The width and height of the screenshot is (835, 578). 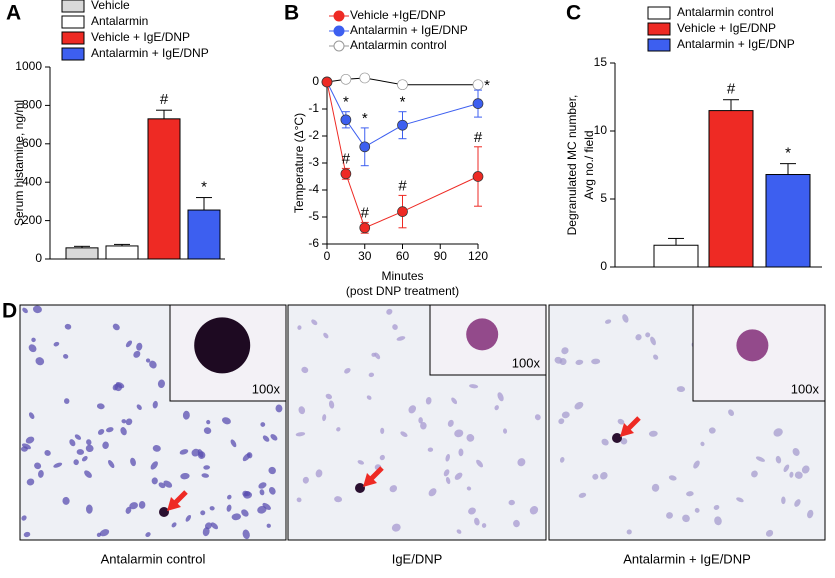 I want to click on legend-label: Antalarmin + IgE/DNP, so click(x=736, y=44).